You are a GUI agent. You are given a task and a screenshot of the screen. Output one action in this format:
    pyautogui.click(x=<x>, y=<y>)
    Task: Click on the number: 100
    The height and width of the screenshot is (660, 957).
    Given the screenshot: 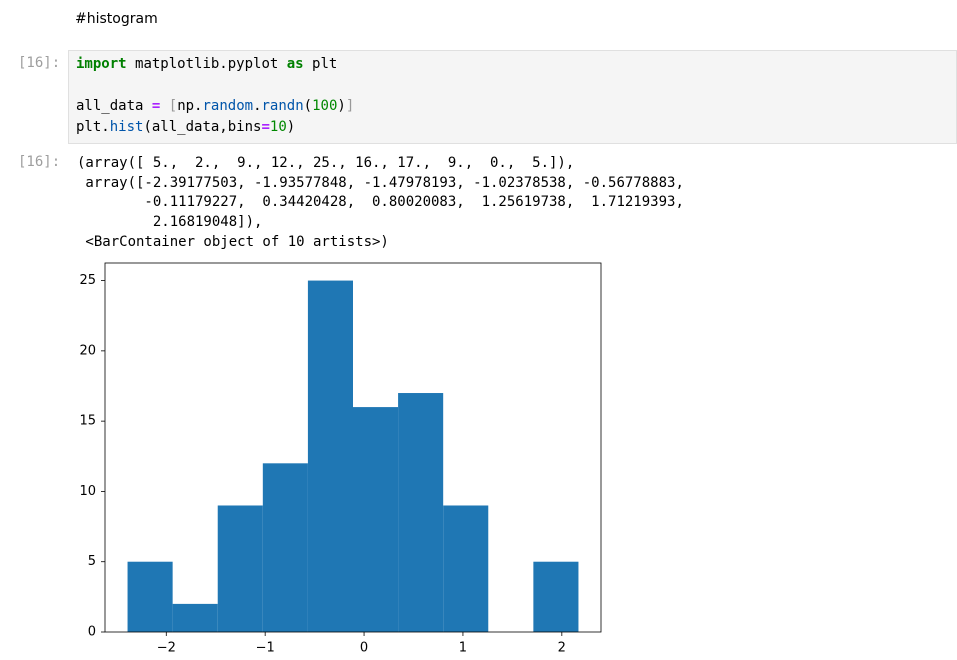 What is the action you would take?
    pyautogui.click(x=325, y=106)
    